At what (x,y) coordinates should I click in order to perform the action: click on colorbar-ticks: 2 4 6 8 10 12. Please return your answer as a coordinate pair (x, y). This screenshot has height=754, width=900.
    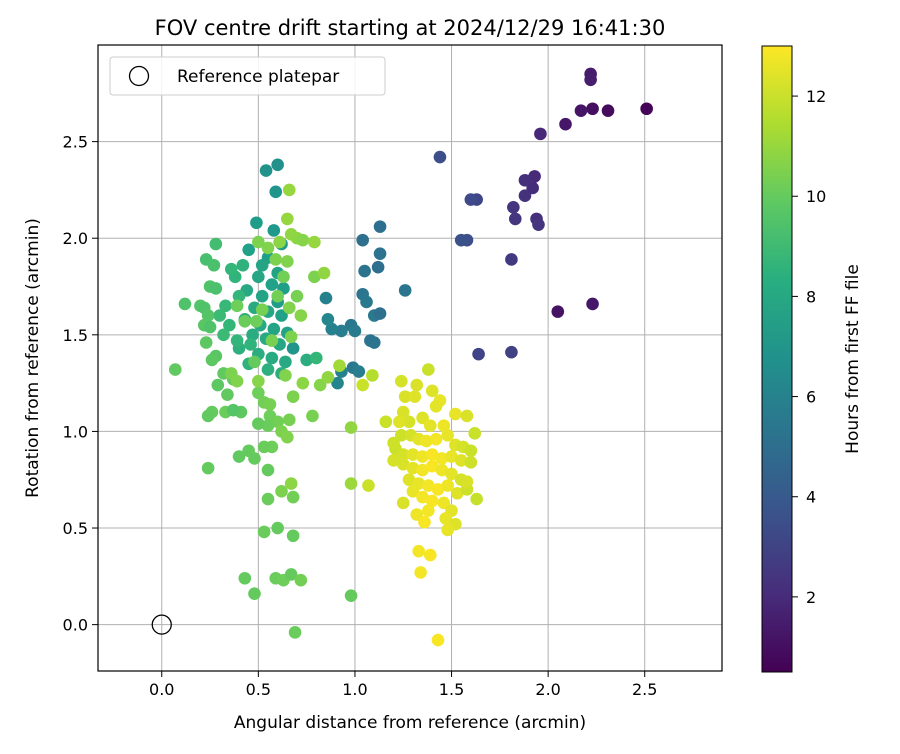
    Looking at the image, I should click on (809, 347).